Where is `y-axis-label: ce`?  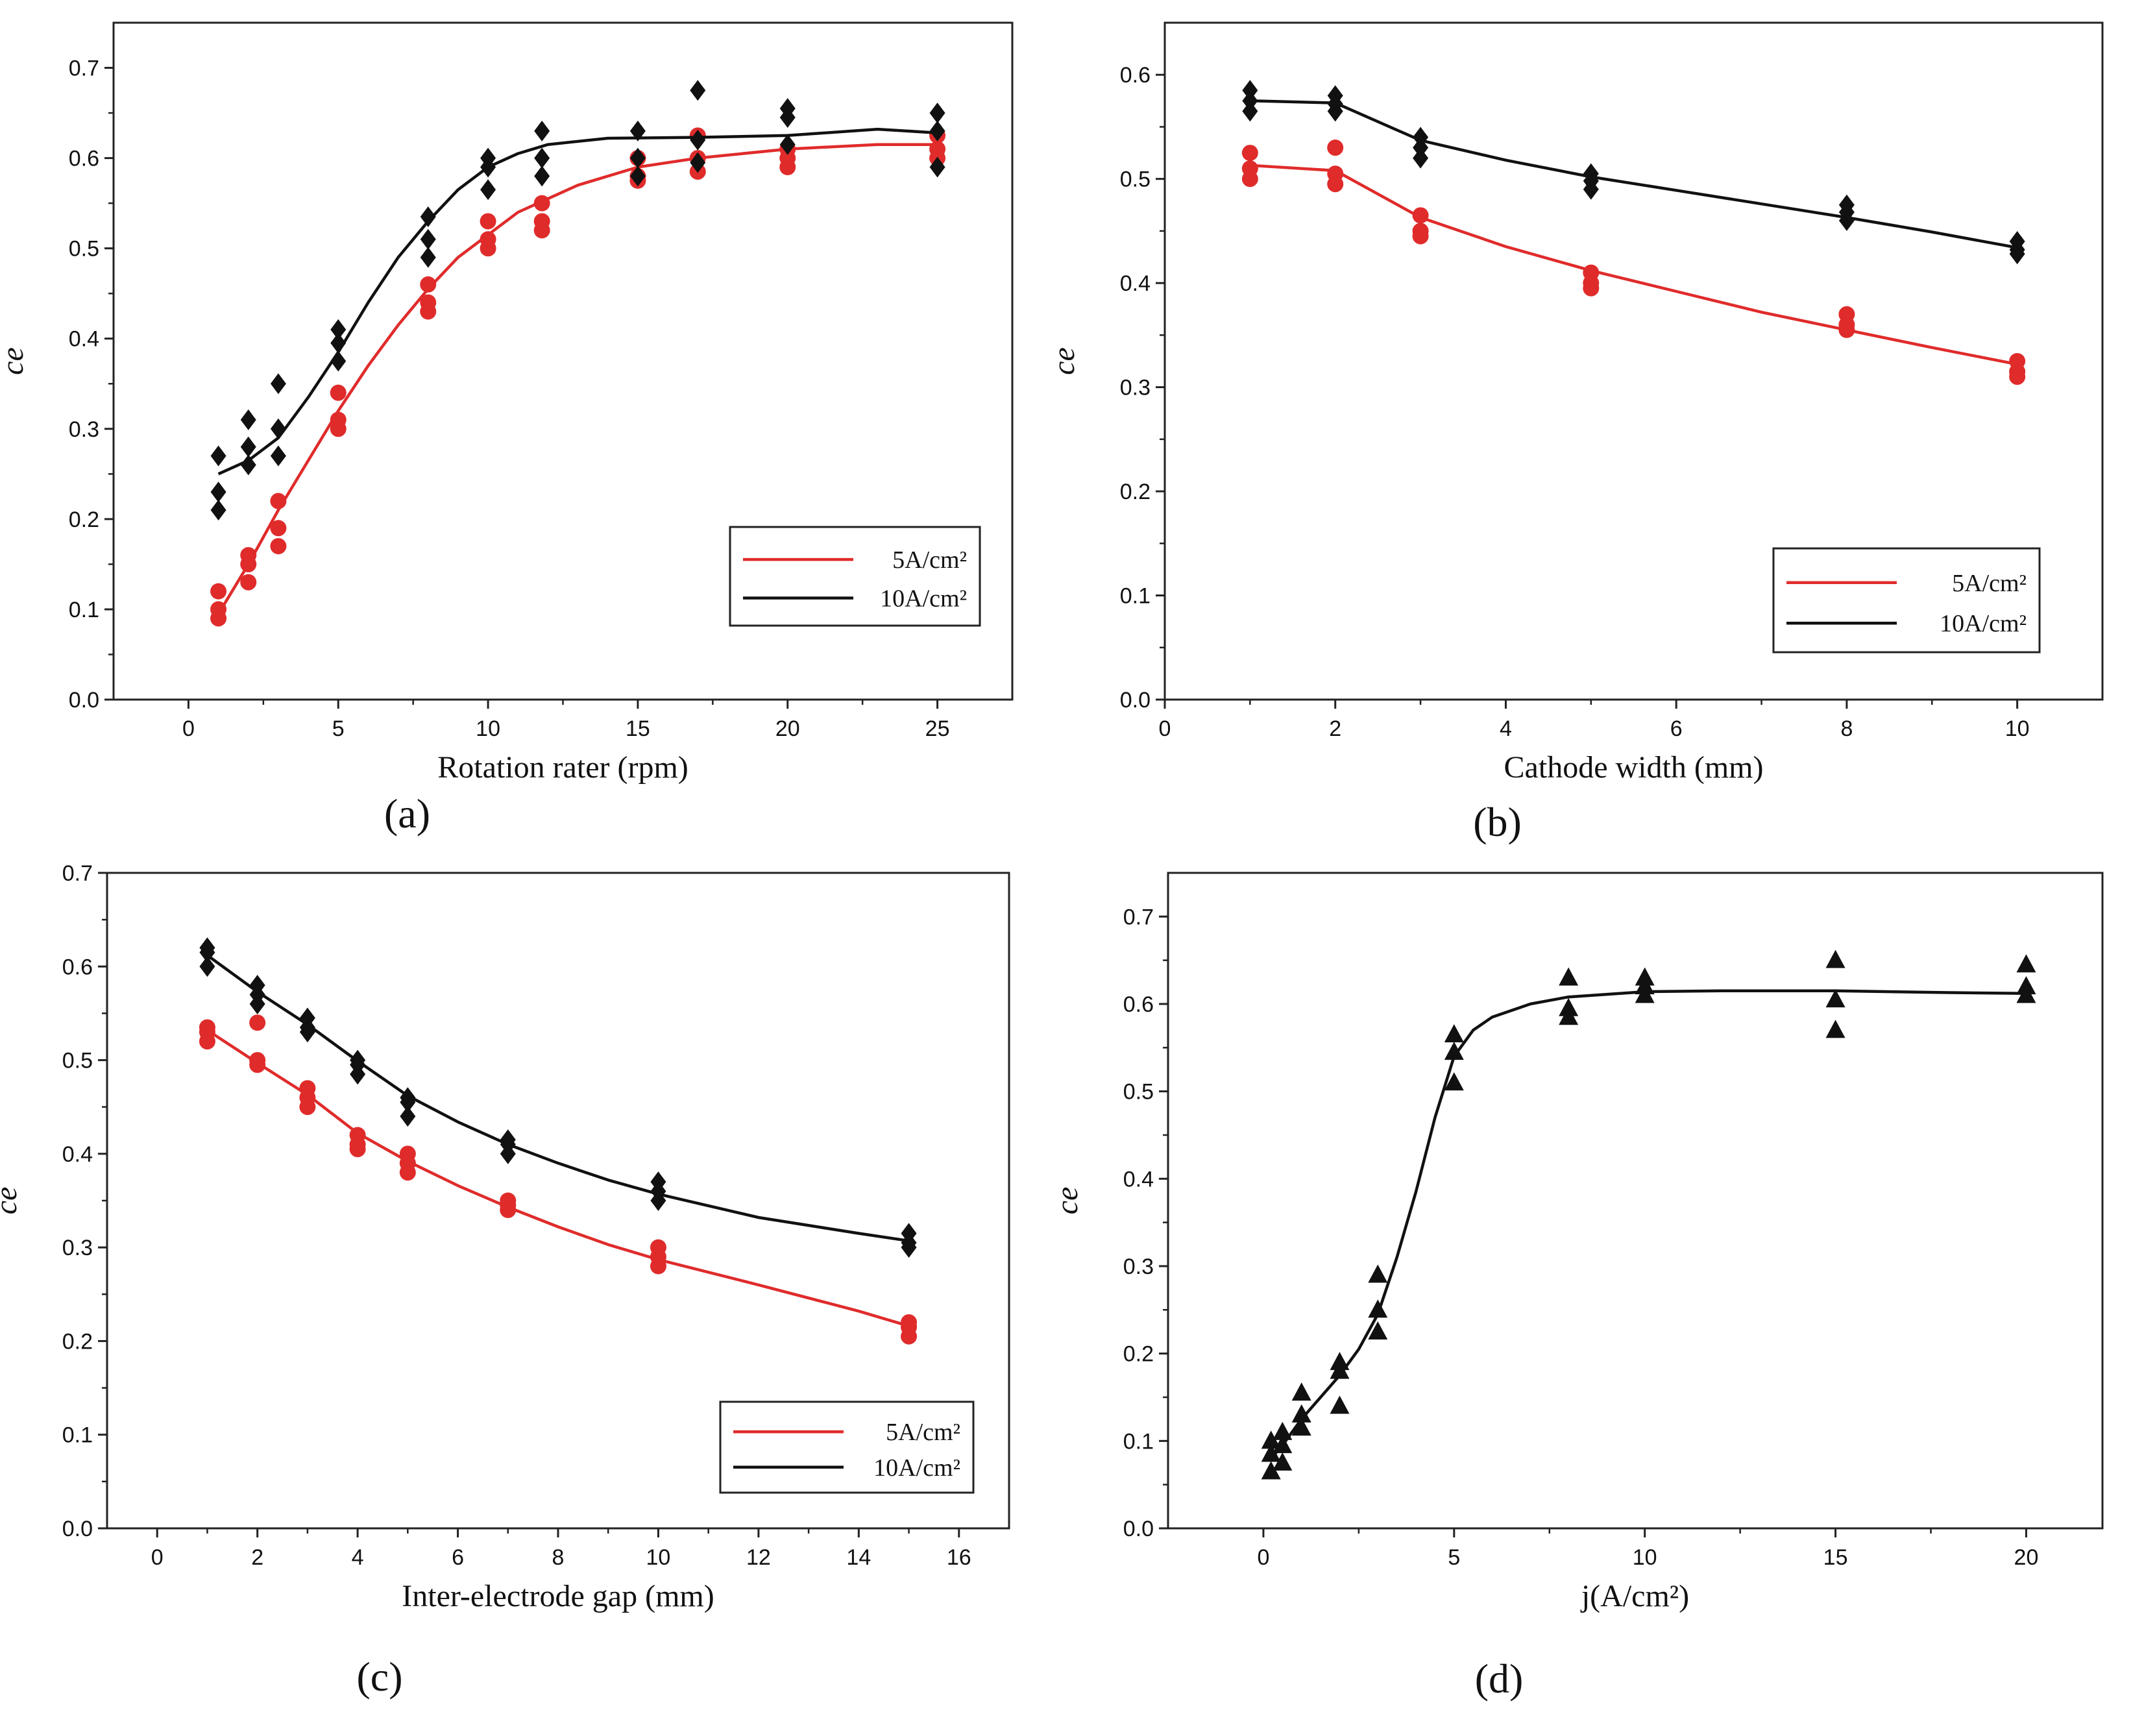 y-axis-label: ce is located at coordinates (11, 1201).